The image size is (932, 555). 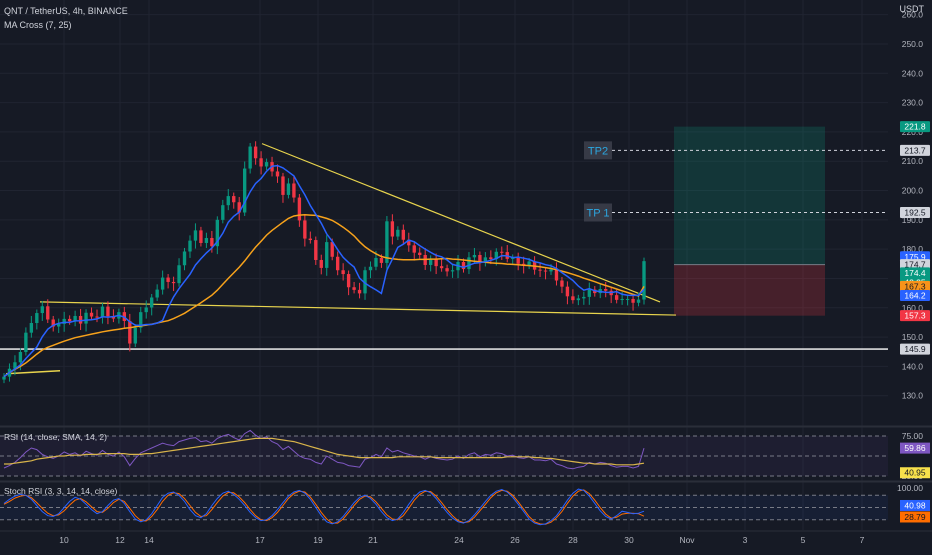 What do you see at coordinates (913, 191) in the screenshot?
I see `price-tick: 200.0` at bounding box center [913, 191].